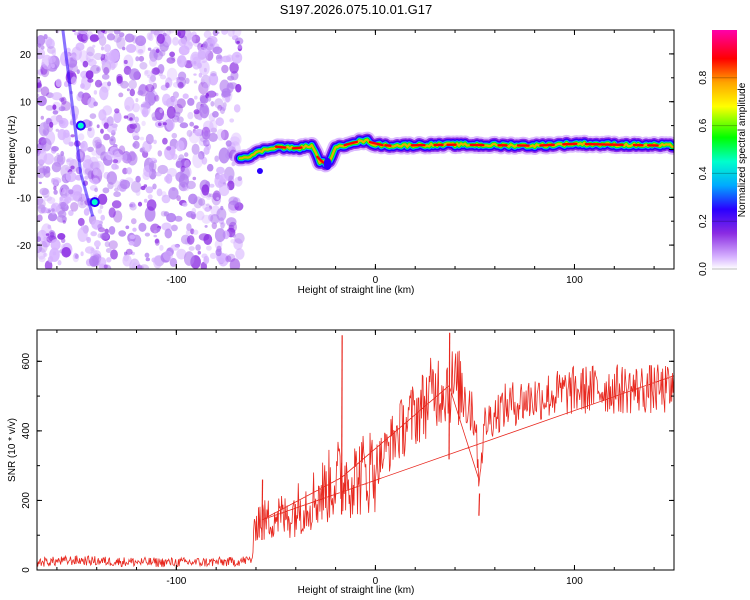 The width and height of the screenshot is (750, 600). Describe the element at coordinates (259, 171) in the screenshot. I see `ridge-dip` at that location.